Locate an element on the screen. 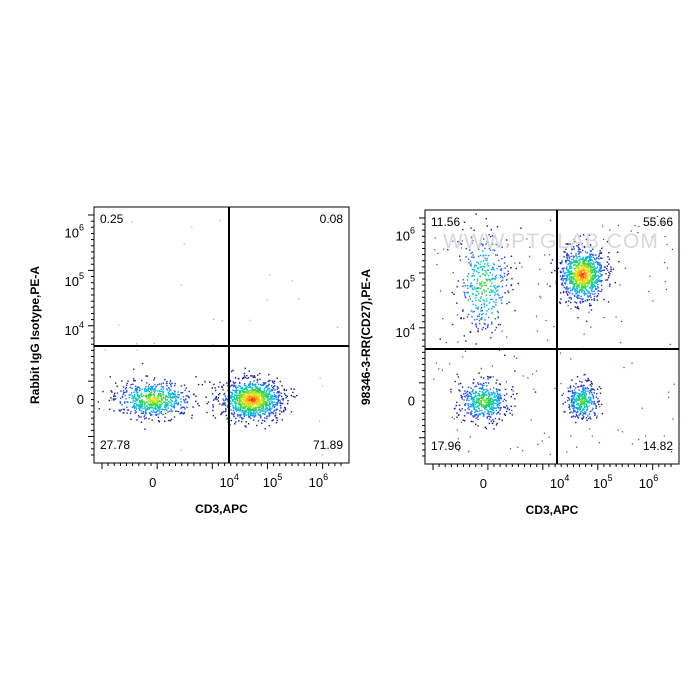 The width and height of the screenshot is (700, 700). watermark-text: WWW.PTGLAB.COM is located at coordinates (551, 241).